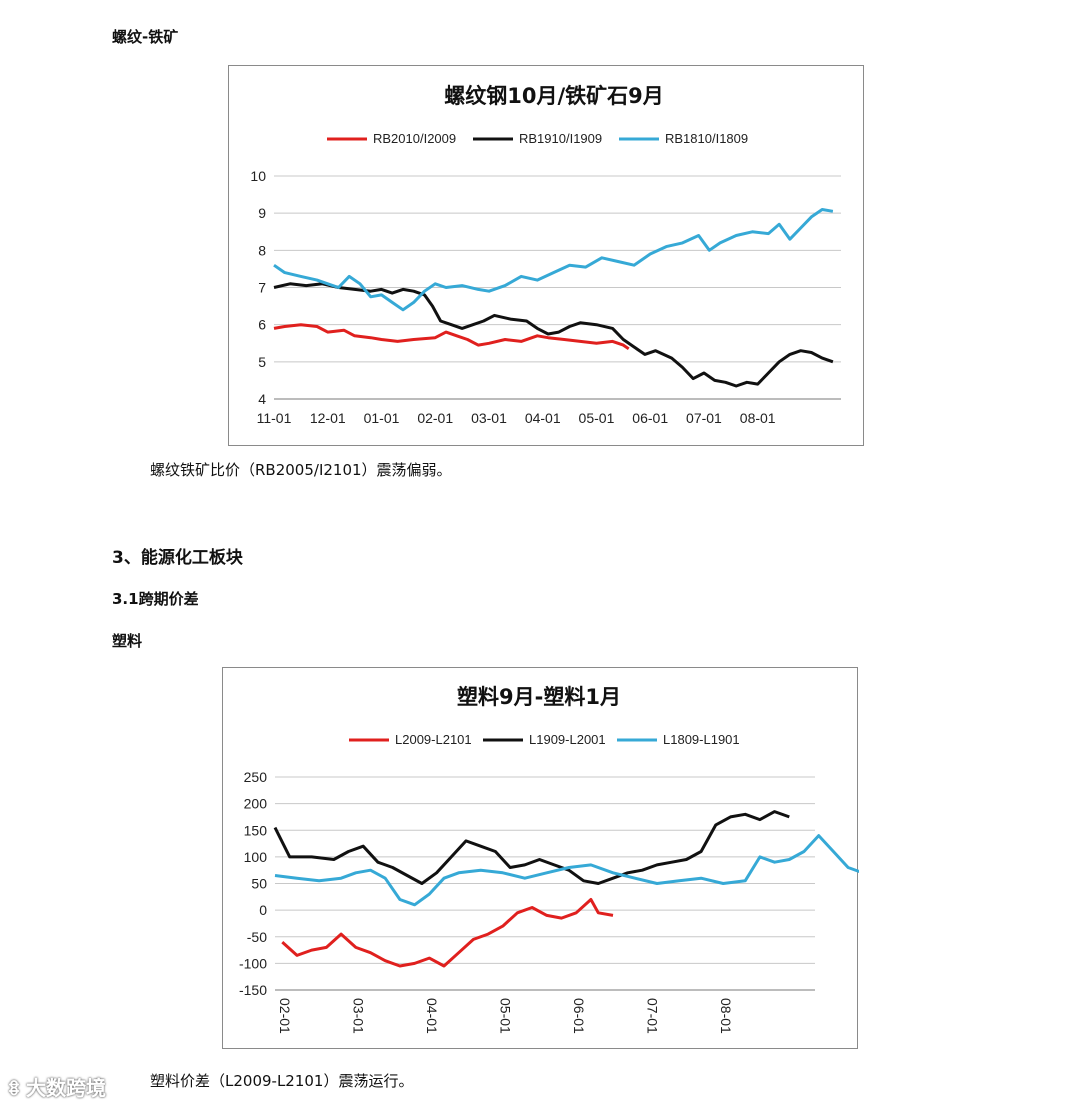 This screenshot has height=1110, width=1080. What do you see at coordinates (414, 138) in the screenshot?
I see `legend-label: RB2010/I2009` at bounding box center [414, 138].